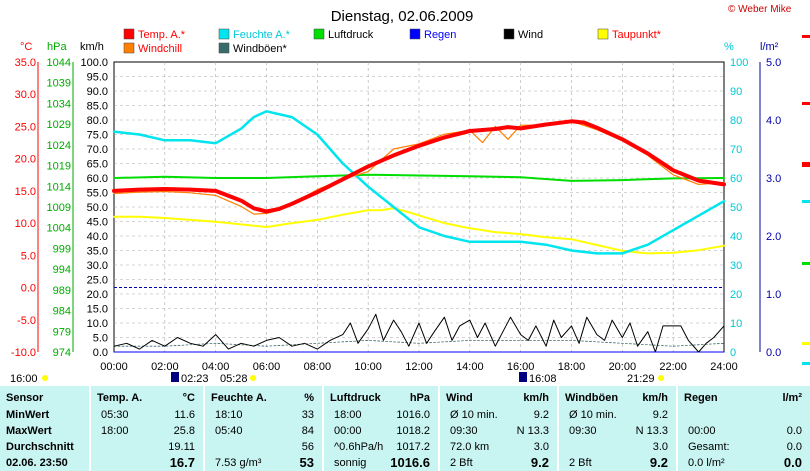 This screenshot has height=471, width=810. I want to click on moon-set-label: 02:23, so click(195, 379).